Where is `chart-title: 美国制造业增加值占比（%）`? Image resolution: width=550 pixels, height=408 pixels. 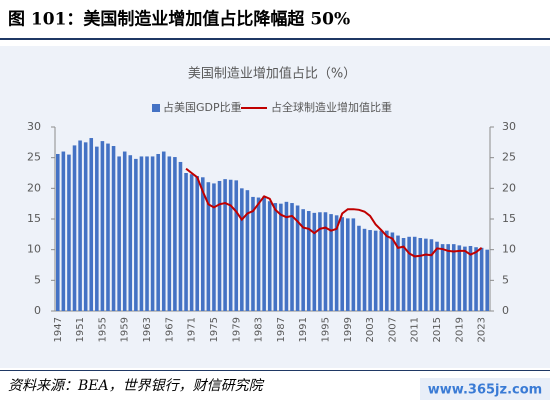 chart-title: 美国制造业增加值占比（%） is located at coordinates (272, 74).